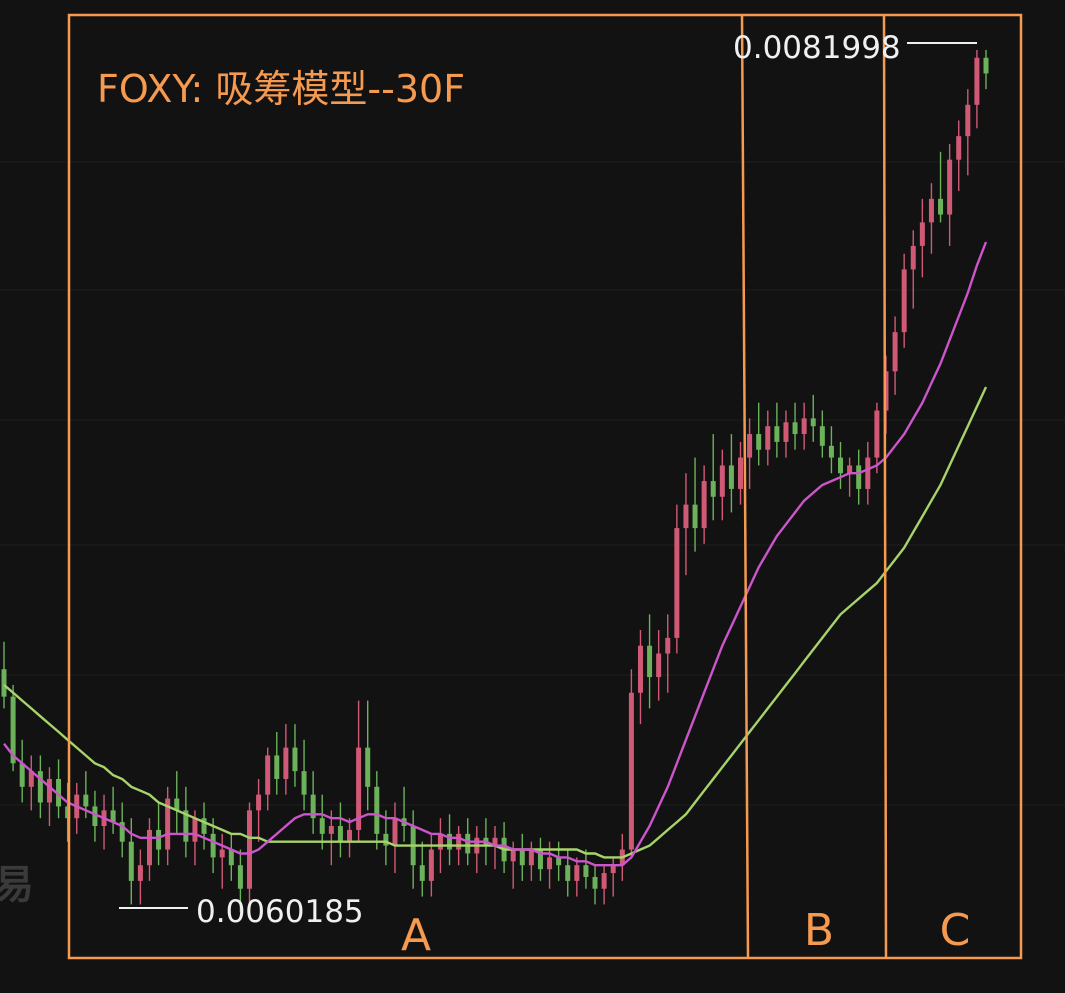  Describe the element at coordinates (745, 486) in the screenshot. I see `zone-divider-ab` at that location.